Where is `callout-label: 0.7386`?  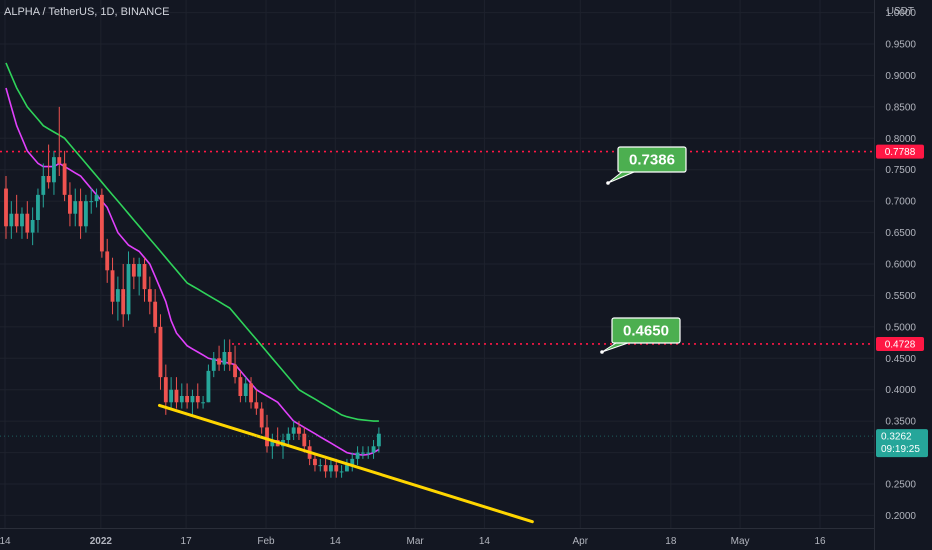
callout-label: 0.7386 is located at coordinates (652, 160).